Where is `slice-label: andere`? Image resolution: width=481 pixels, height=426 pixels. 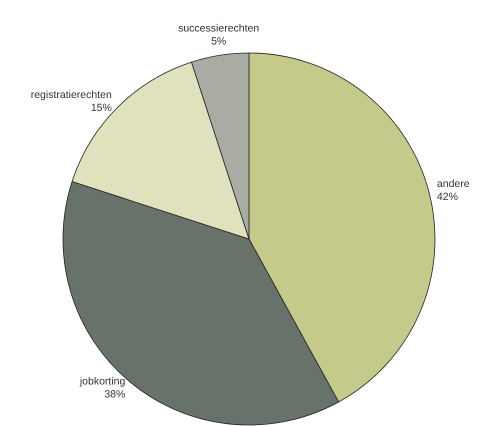
slice-label: andere is located at coordinates (453, 184).